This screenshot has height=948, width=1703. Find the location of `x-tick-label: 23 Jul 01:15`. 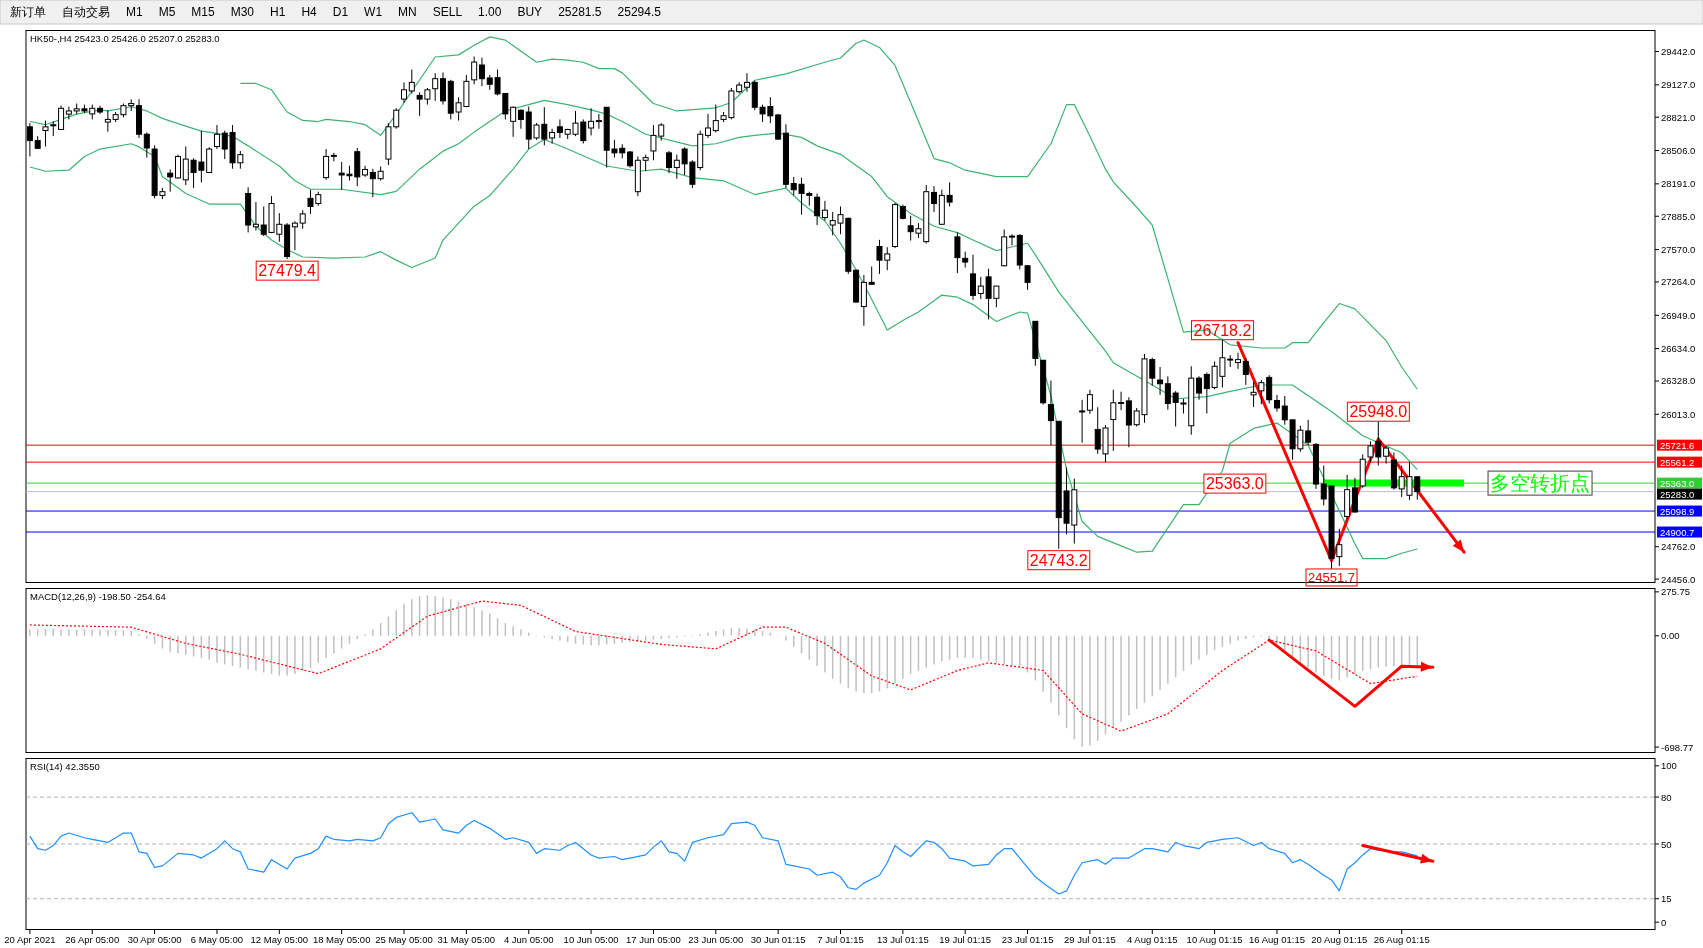

x-tick-label: 23 Jul 01:15 is located at coordinates (1027, 939).